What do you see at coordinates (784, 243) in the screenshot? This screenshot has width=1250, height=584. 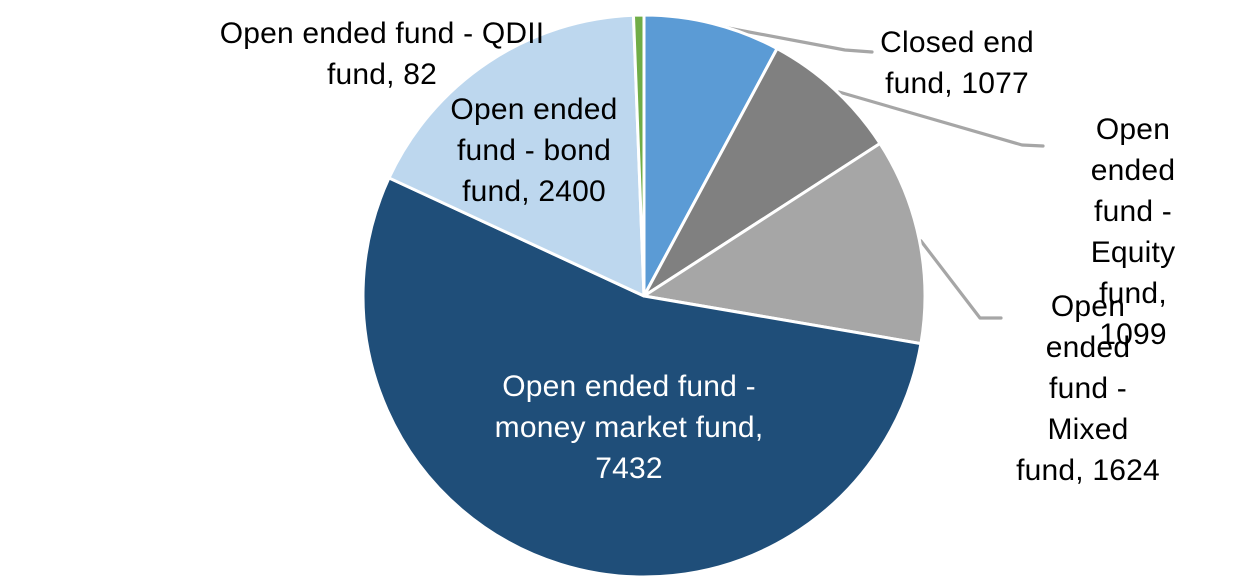 I see `pie-slice-open-ended-mixed-fund` at bounding box center [784, 243].